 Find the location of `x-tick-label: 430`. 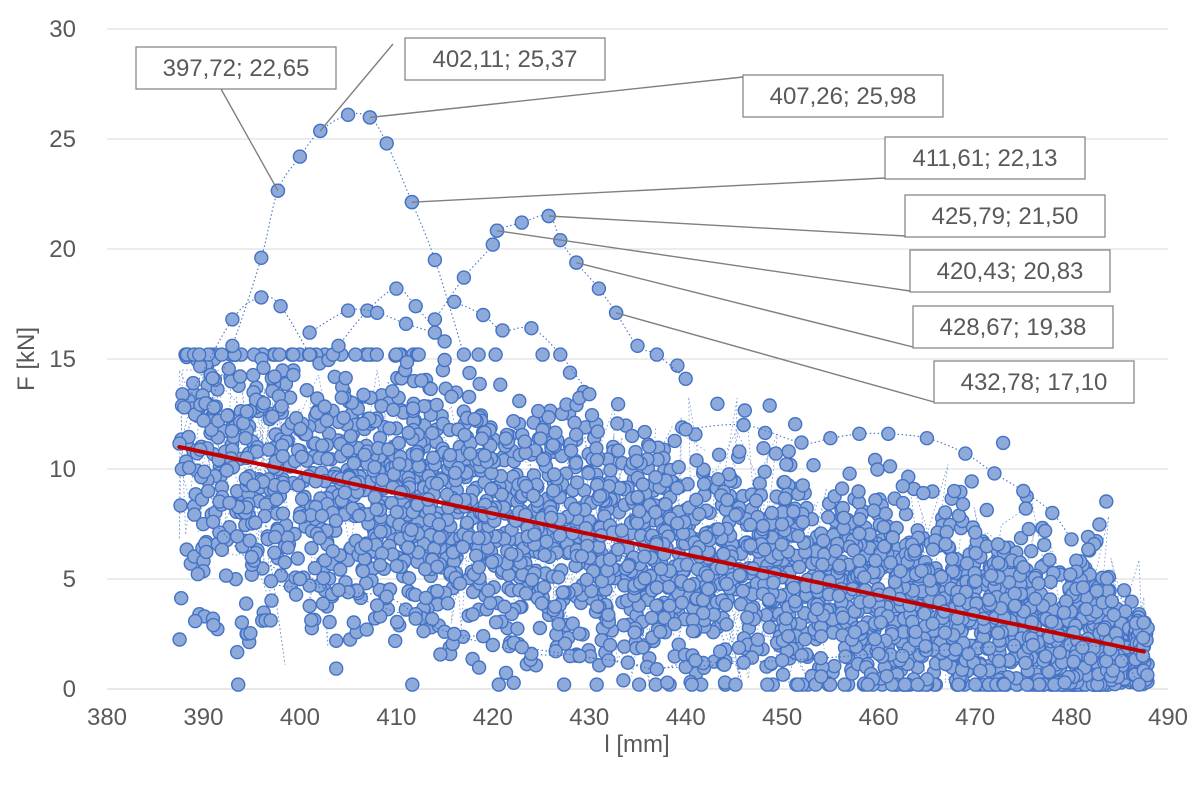

x-tick-label: 430 is located at coordinates (589, 717).